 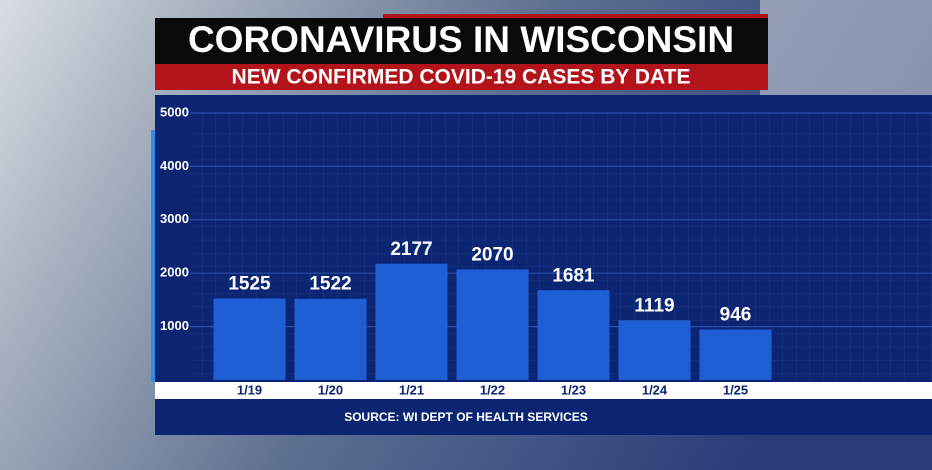 What do you see at coordinates (249, 284) in the screenshot?
I see `value-label: 1525` at bounding box center [249, 284].